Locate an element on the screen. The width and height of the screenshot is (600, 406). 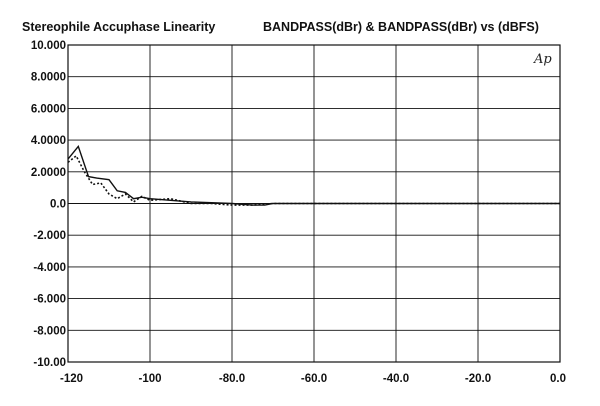
x-tick-label: -40.0 is located at coordinates (396, 379).